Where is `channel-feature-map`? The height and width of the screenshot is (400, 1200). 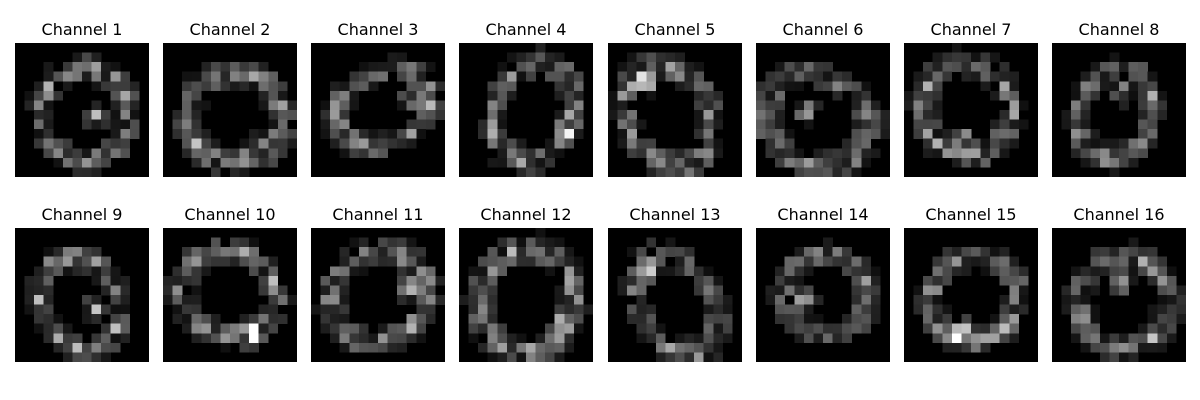 channel-feature-map is located at coordinates (526, 110).